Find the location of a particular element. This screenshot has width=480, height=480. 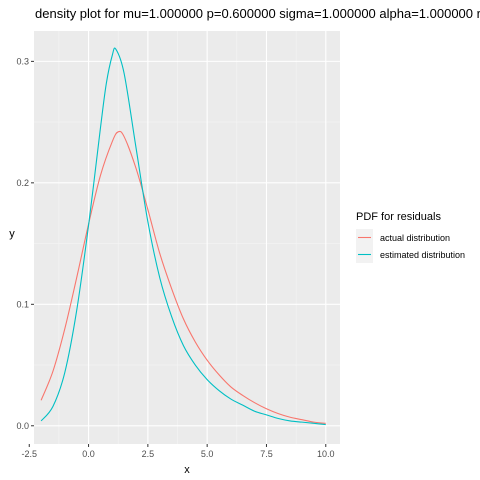

y-axis: 0.0 0.1 0.2 0.3 is located at coordinates (25, 243).